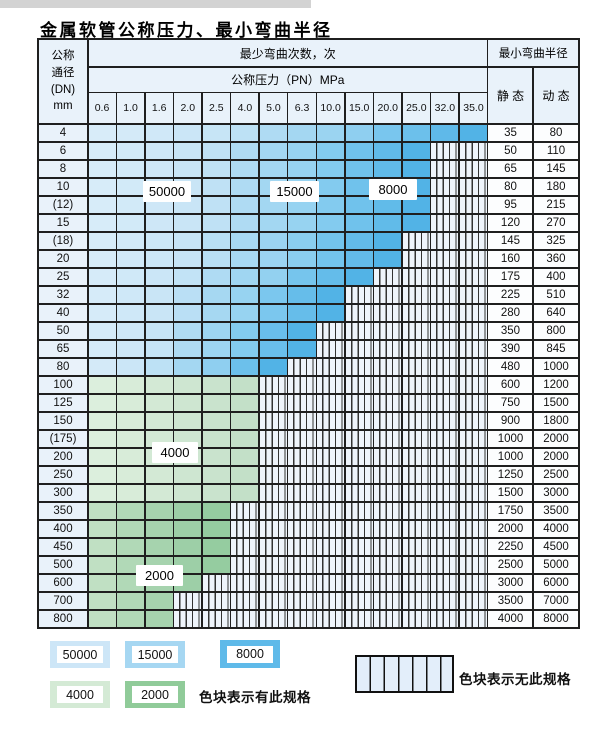  Describe the element at coordinates (510, 618) in the screenshot. I see `static-radius-cell: 4000` at that location.